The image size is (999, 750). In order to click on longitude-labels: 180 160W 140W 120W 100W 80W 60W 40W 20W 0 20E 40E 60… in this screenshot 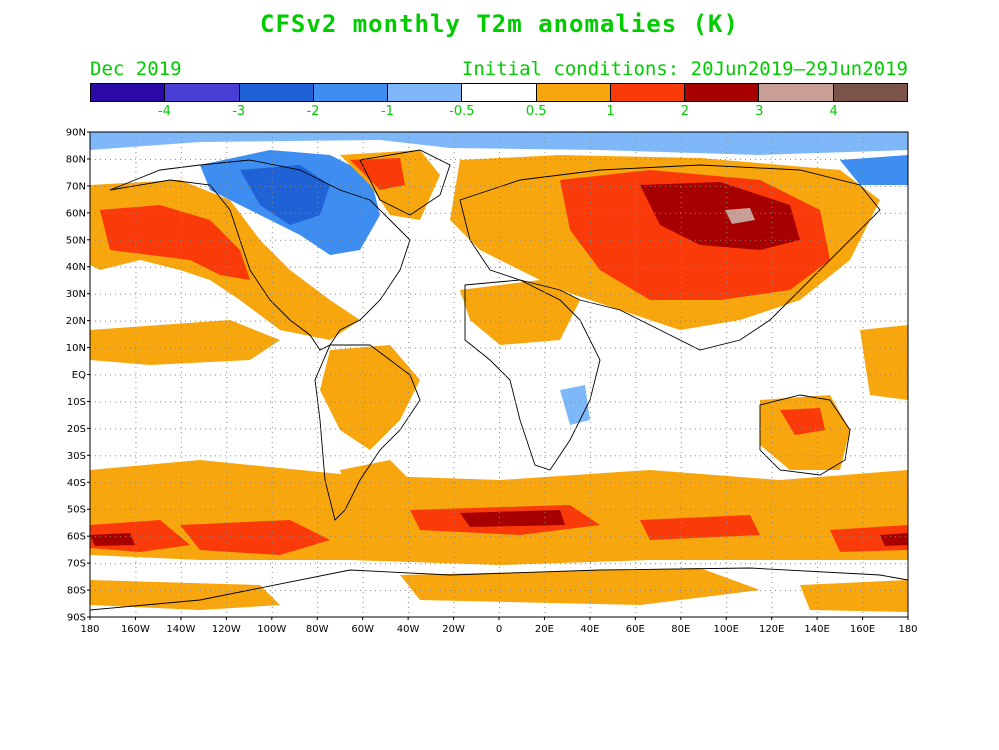, I will do `click(499, 626)`.